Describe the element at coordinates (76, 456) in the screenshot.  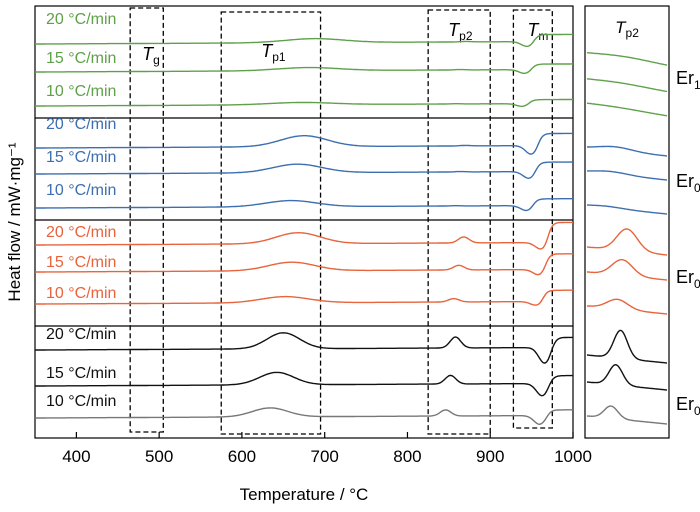
I see `x-tick-label: 400` at that location.